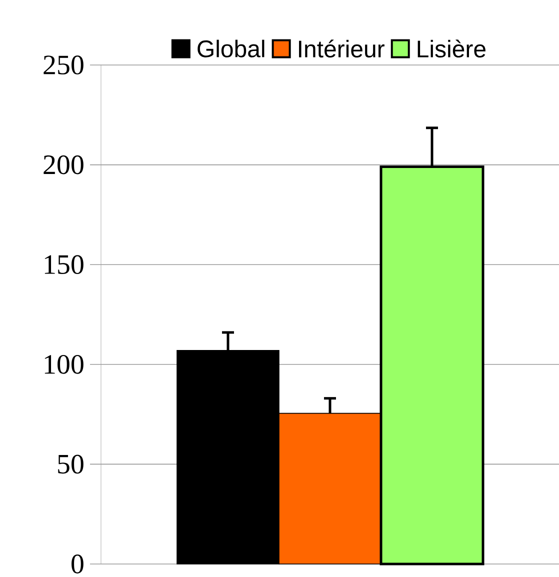 This screenshot has height=577, width=559. Describe the element at coordinates (341, 49) in the screenshot. I see `legend-label: Intérieur` at that location.